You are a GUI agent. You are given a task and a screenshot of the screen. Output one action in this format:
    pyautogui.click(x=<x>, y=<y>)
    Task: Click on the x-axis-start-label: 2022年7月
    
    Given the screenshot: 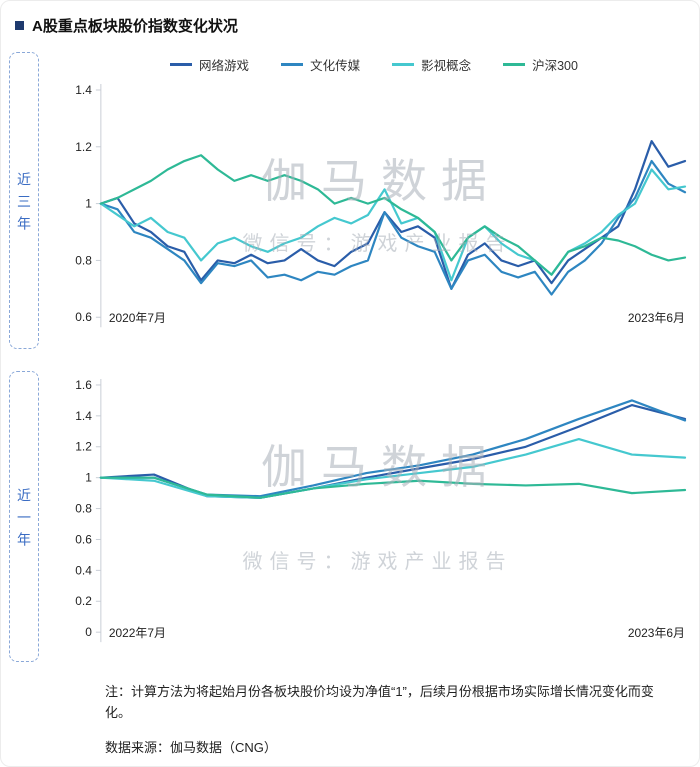 What is the action you would take?
    pyautogui.click(x=137, y=633)
    